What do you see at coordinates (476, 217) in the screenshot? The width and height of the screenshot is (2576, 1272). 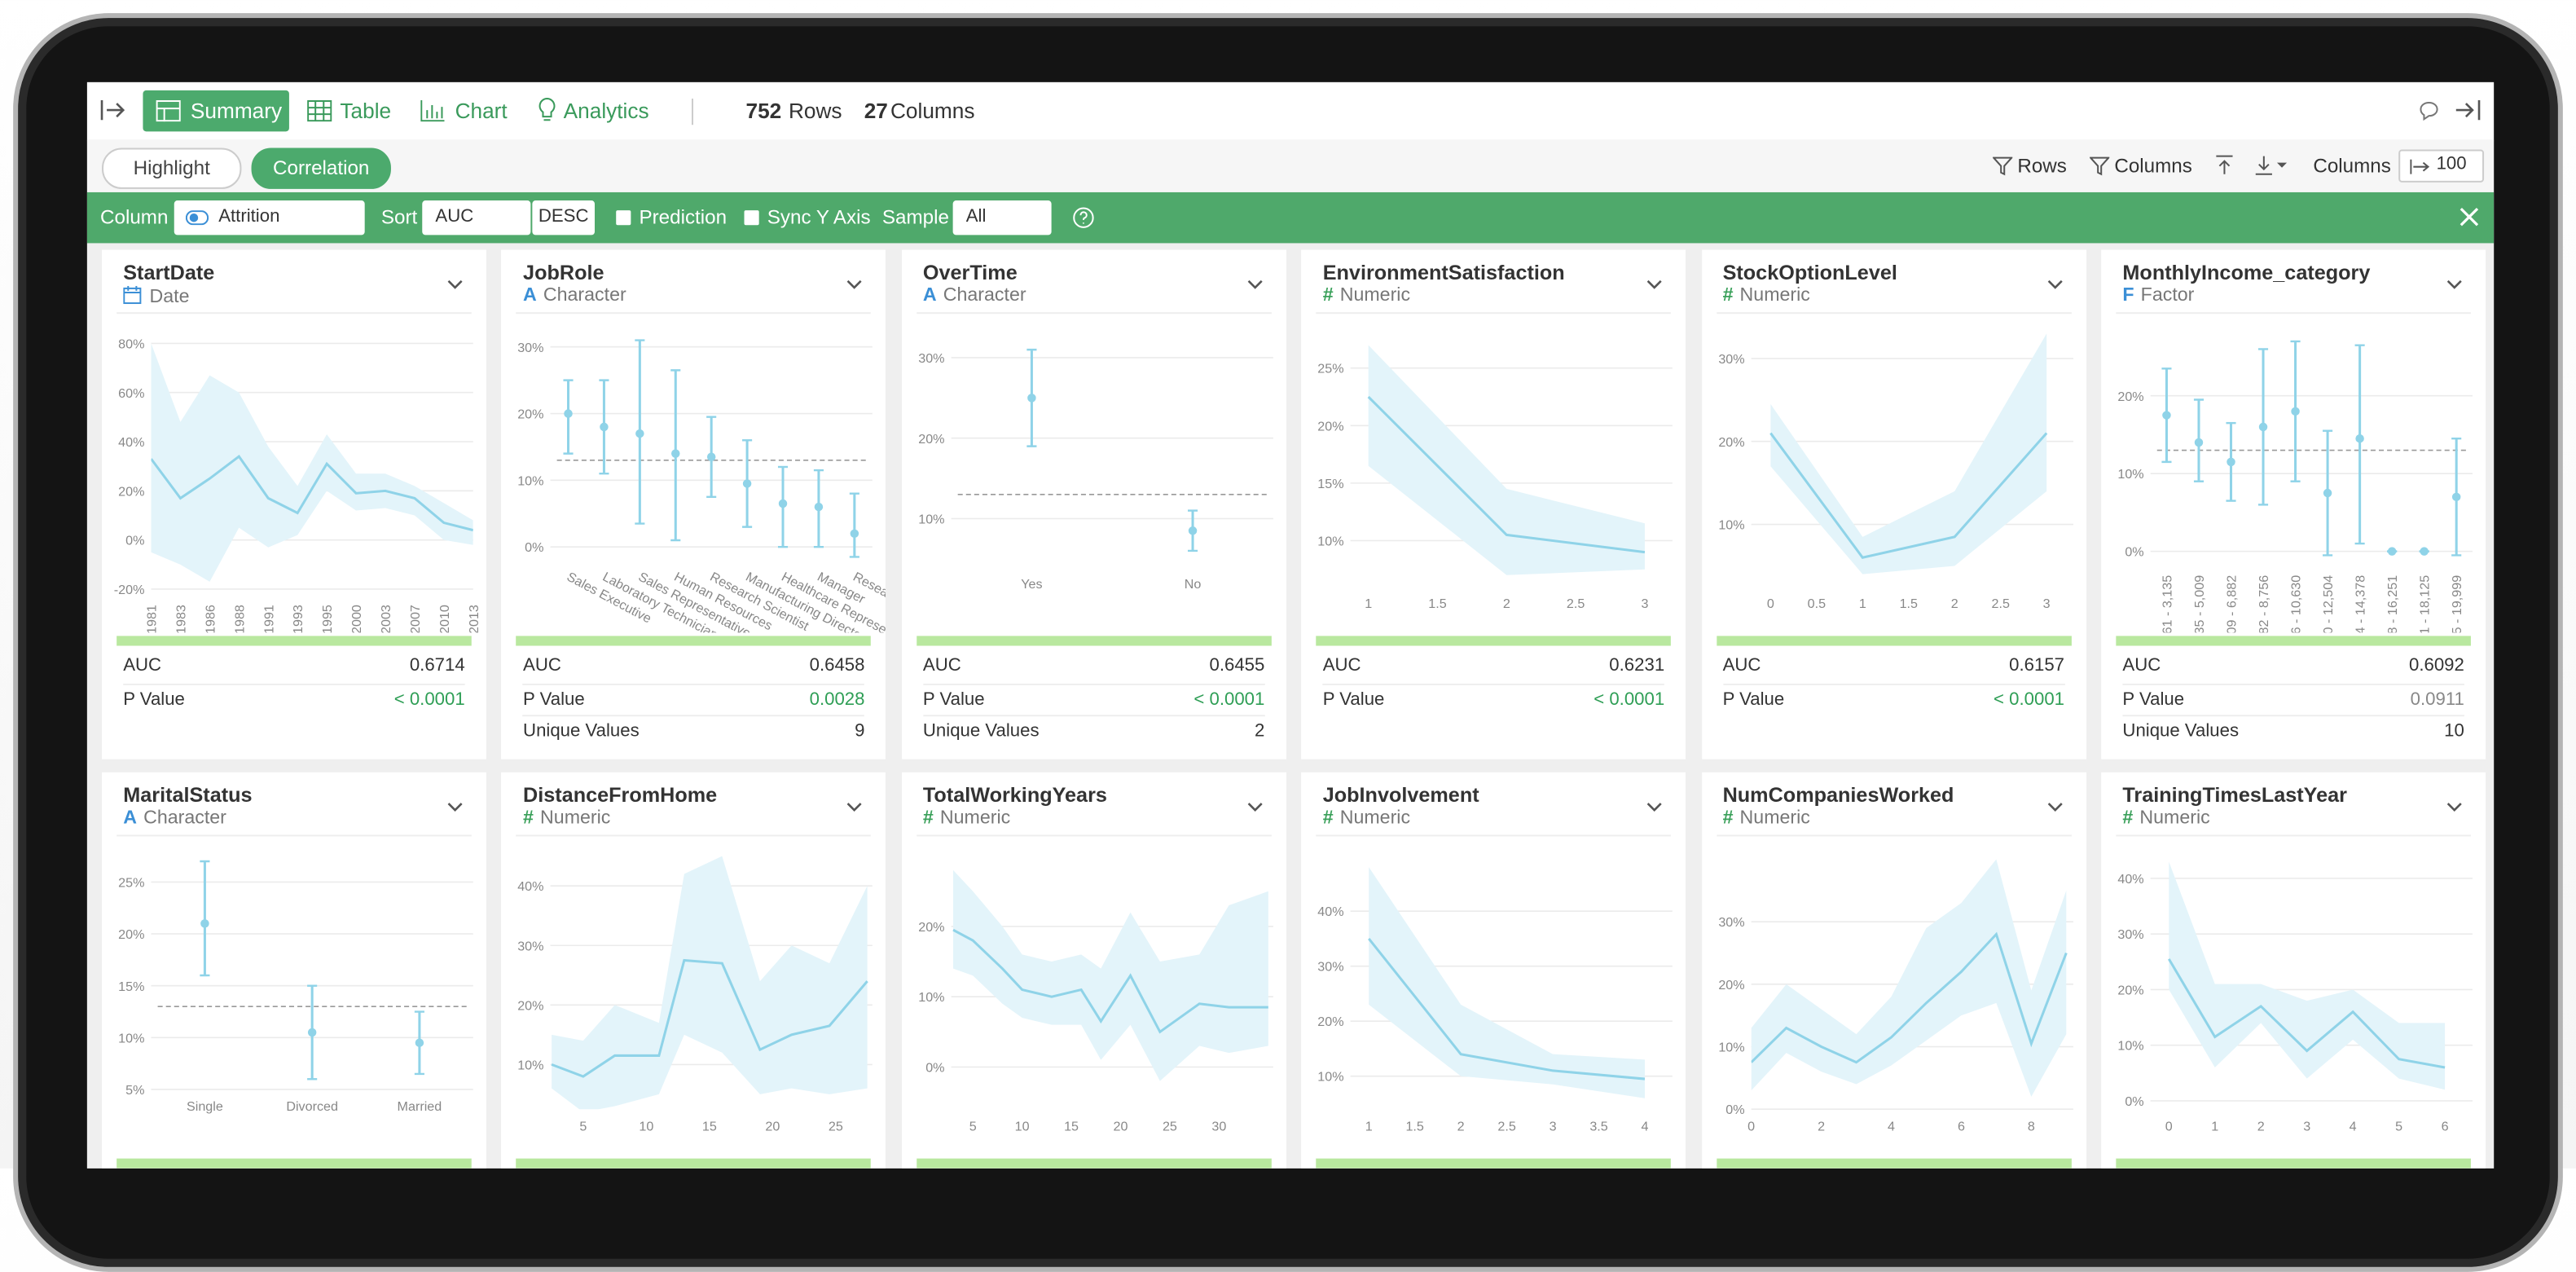 I see `sort-select: AUC` at bounding box center [476, 217].